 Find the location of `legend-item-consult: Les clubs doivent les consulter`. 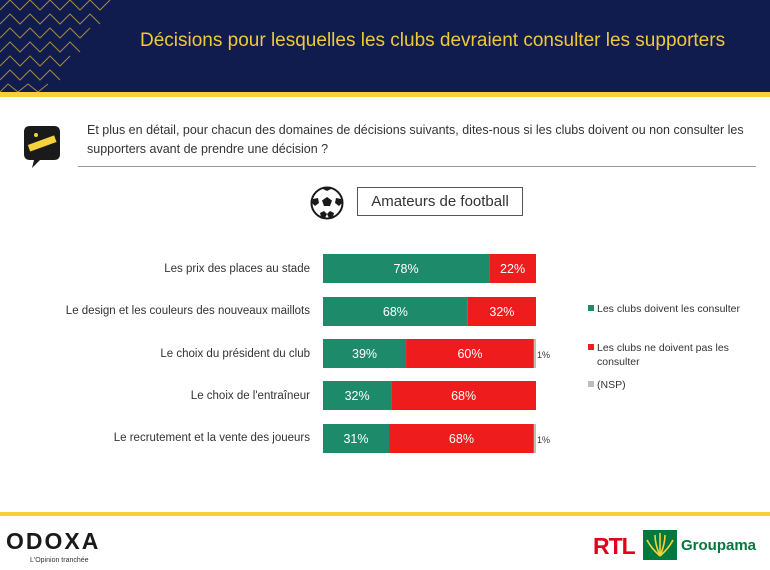

legend-item-consult: Les clubs doivent les consulter is located at coordinates (672, 309).